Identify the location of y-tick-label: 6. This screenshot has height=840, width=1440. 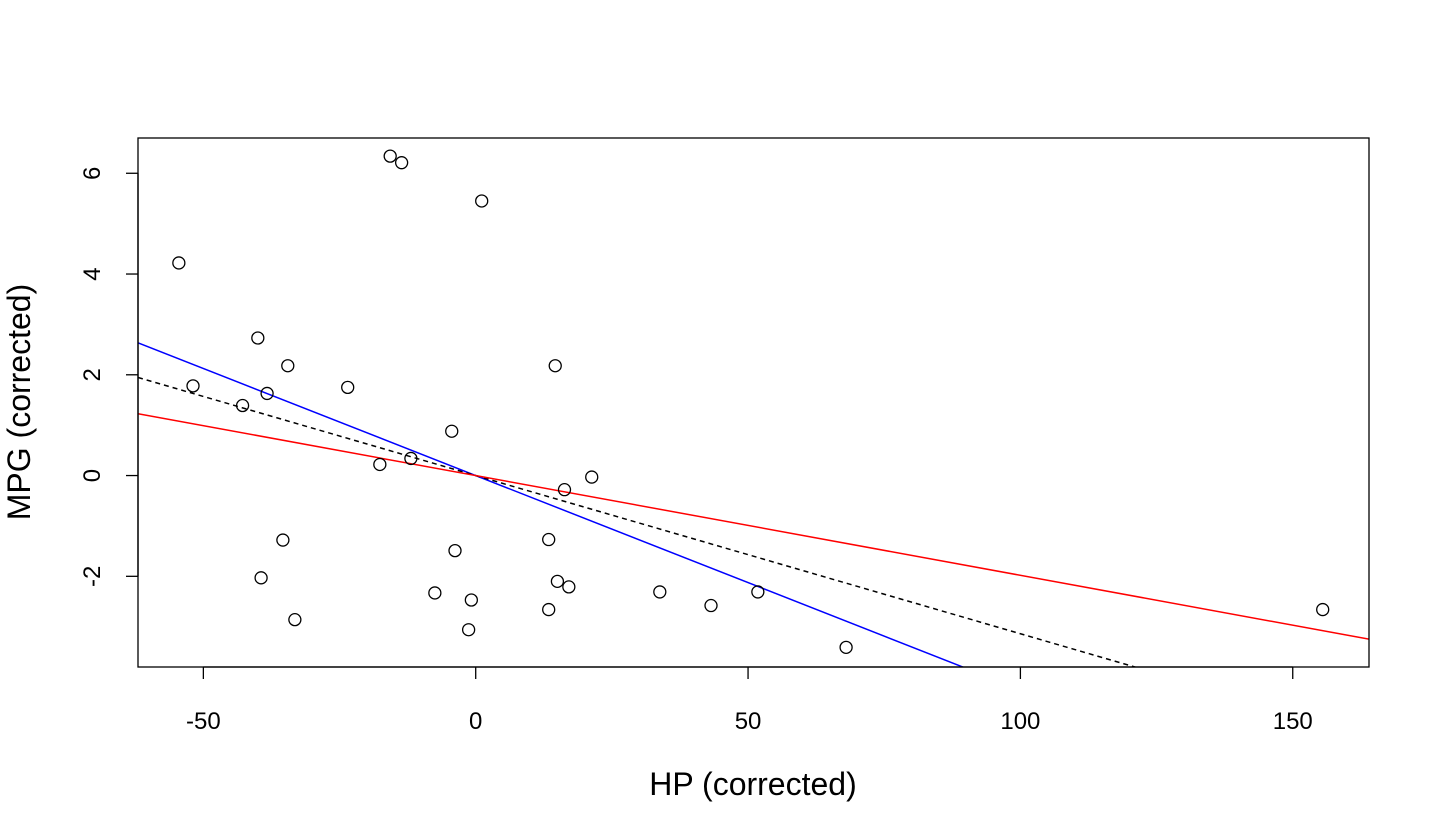
(92, 173).